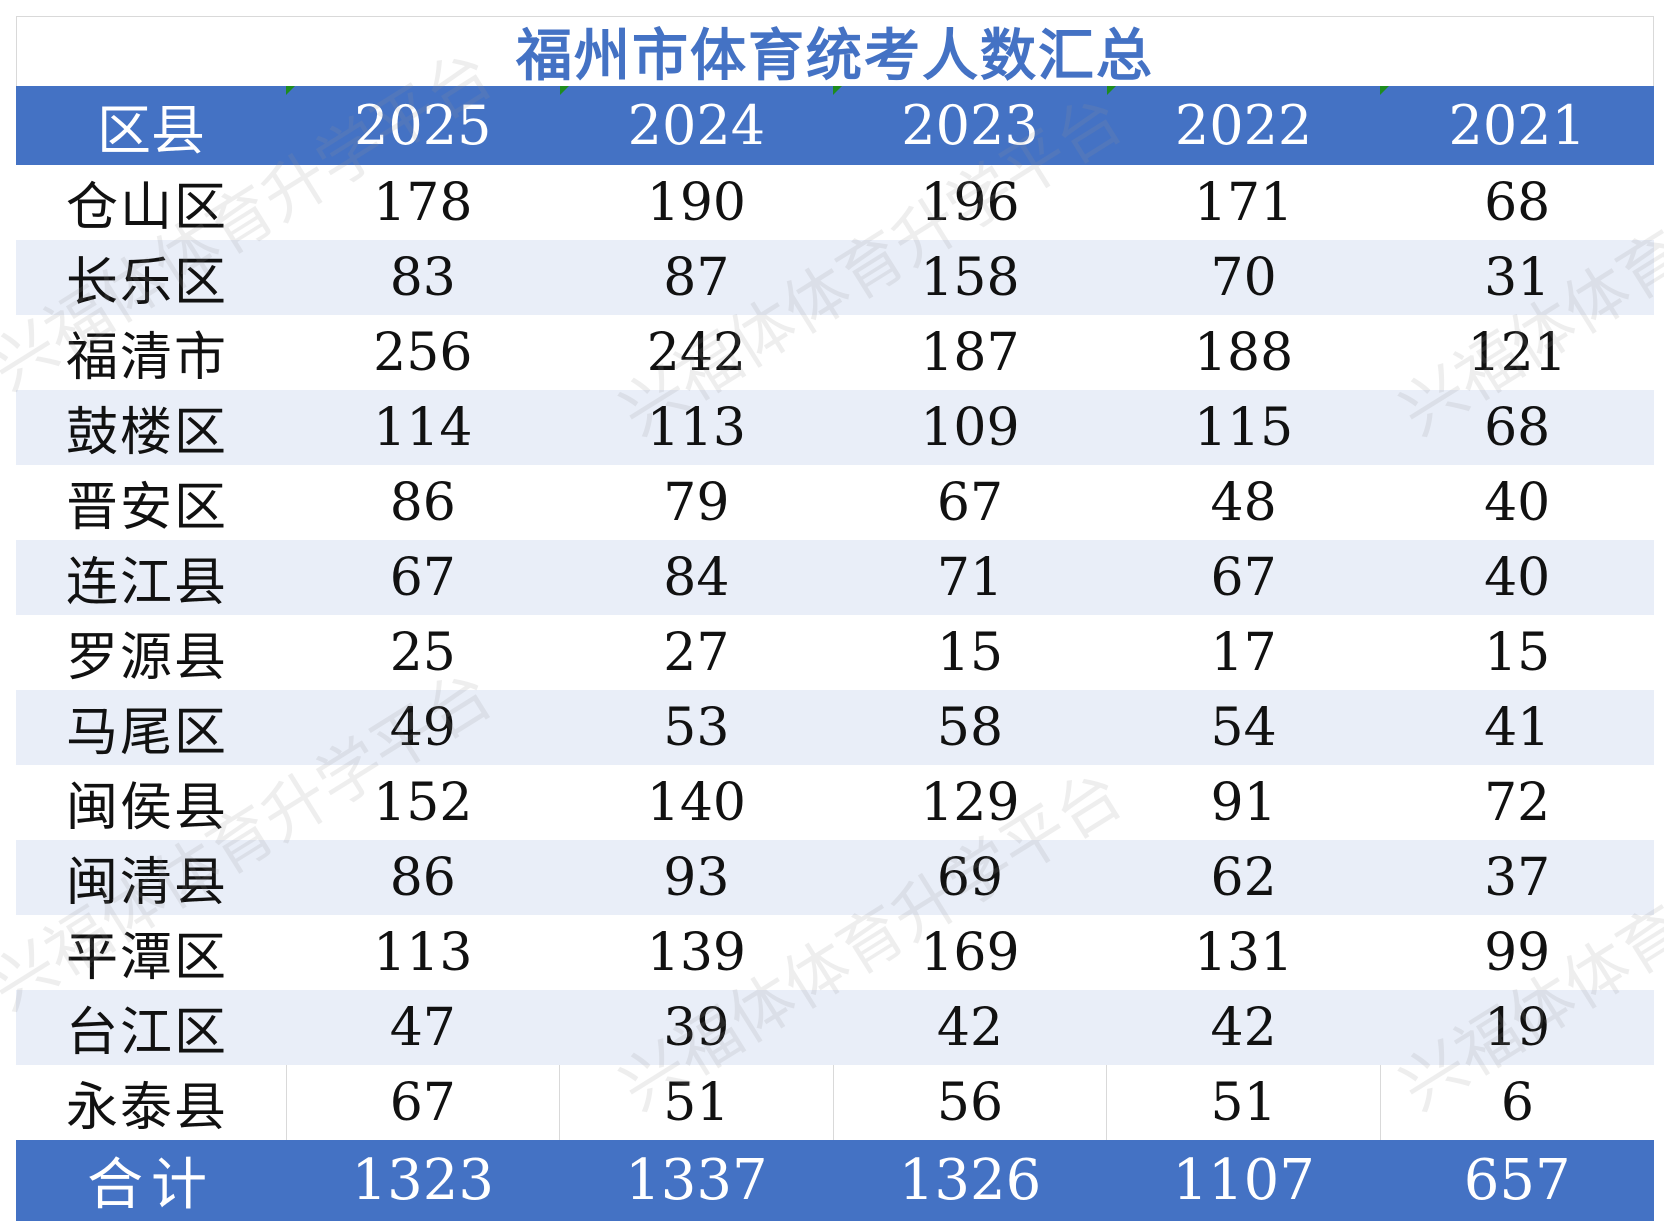 The image size is (1664, 1221). I want to click on count-cell: 178, so click(423, 202).